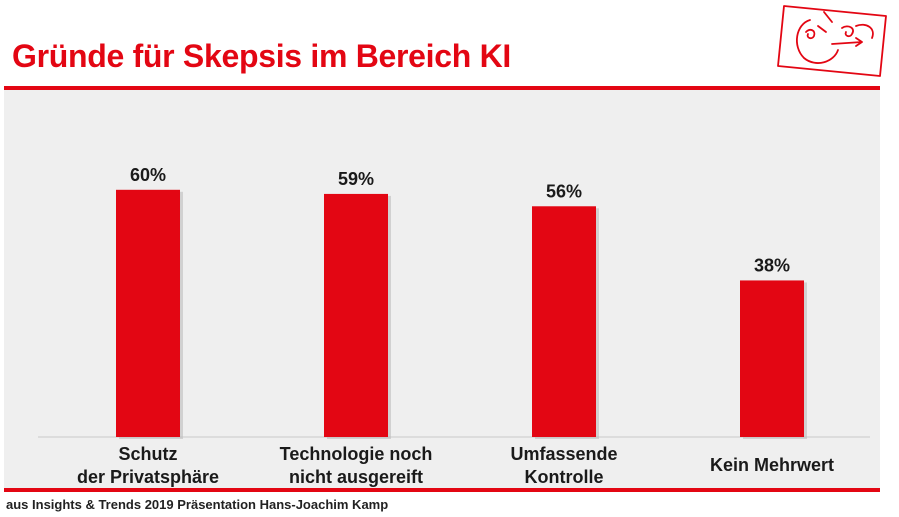 This screenshot has width=899, height=517. I want to click on category-label: Schutz der Privatsphäre, so click(148, 465).